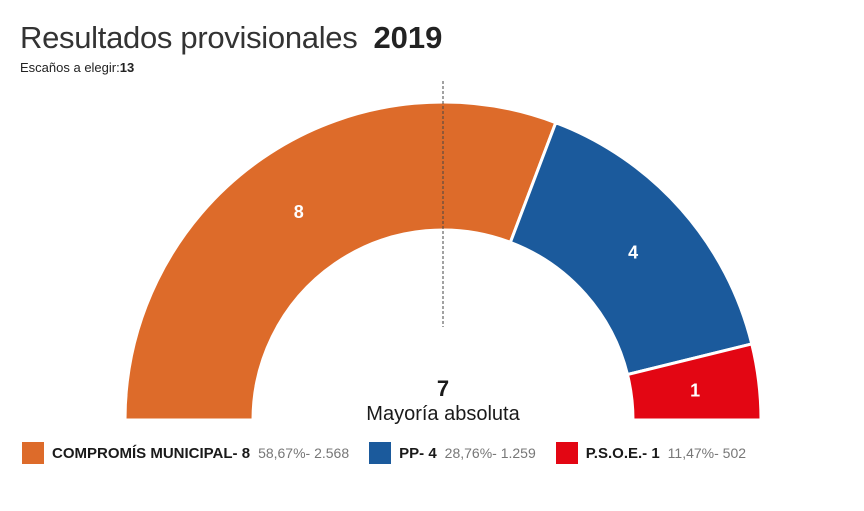 The height and width of the screenshot is (511, 864). Describe the element at coordinates (380, 453) in the screenshot. I see `legend-swatch-pp` at that location.